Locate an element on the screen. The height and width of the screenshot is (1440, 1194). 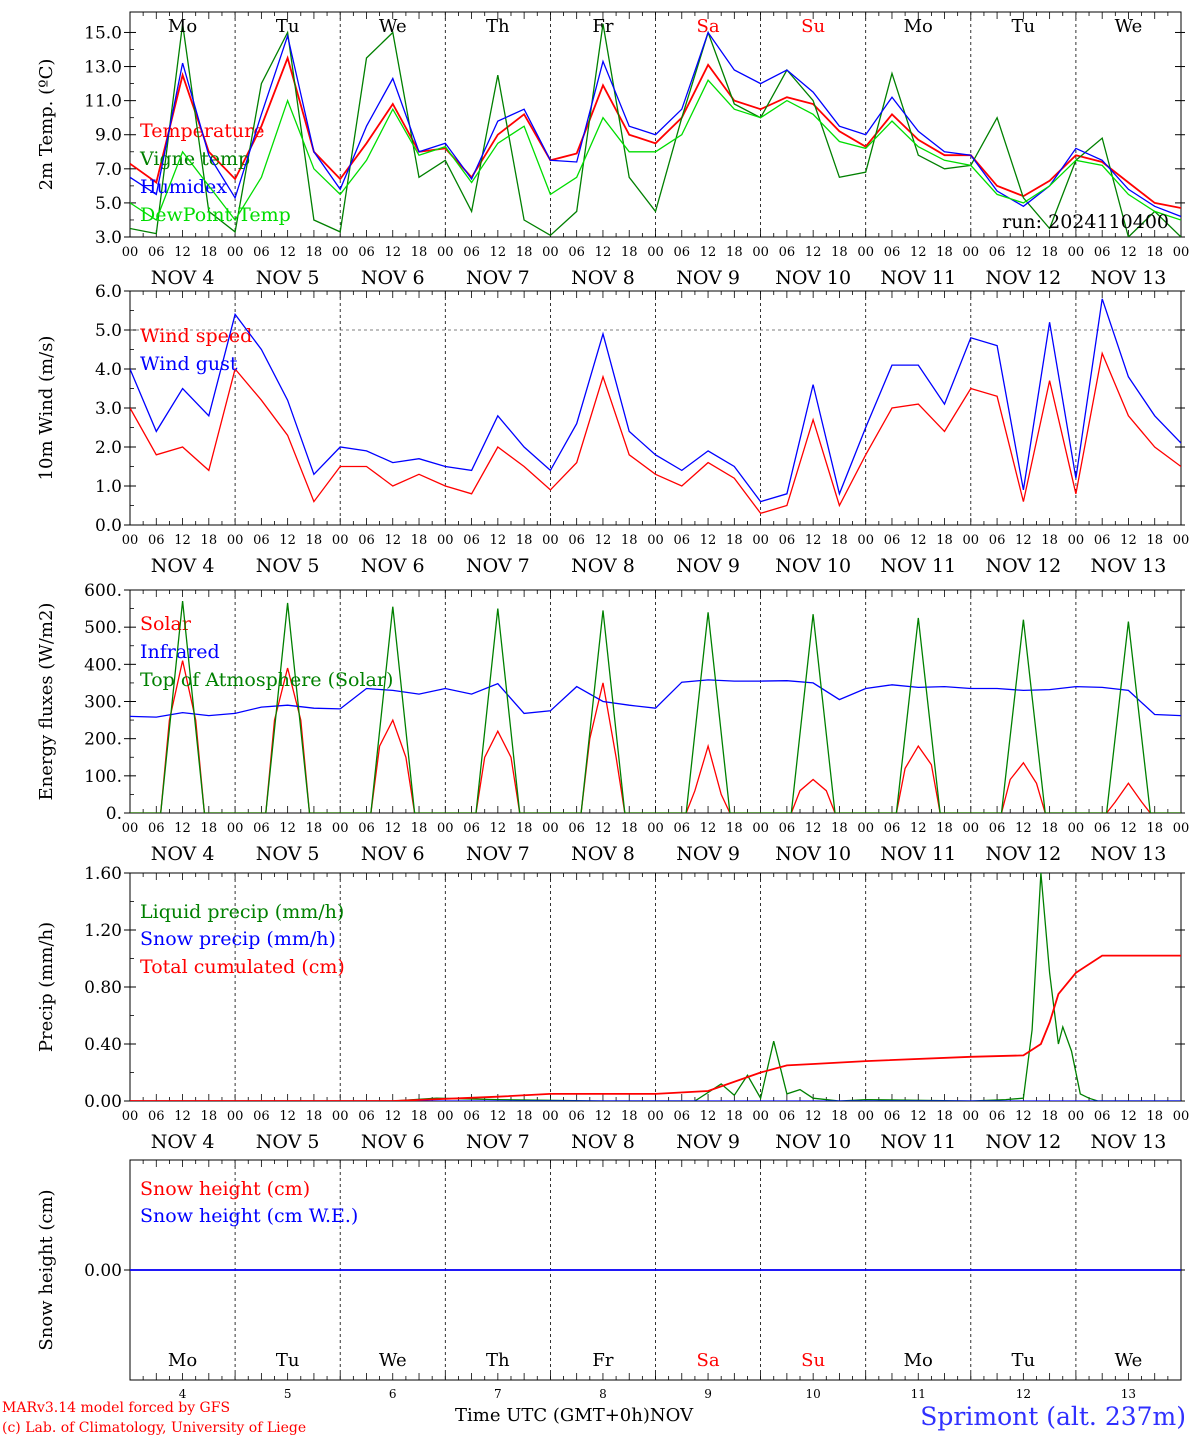
temp-date-label: NOV 6 is located at coordinates (393, 278).